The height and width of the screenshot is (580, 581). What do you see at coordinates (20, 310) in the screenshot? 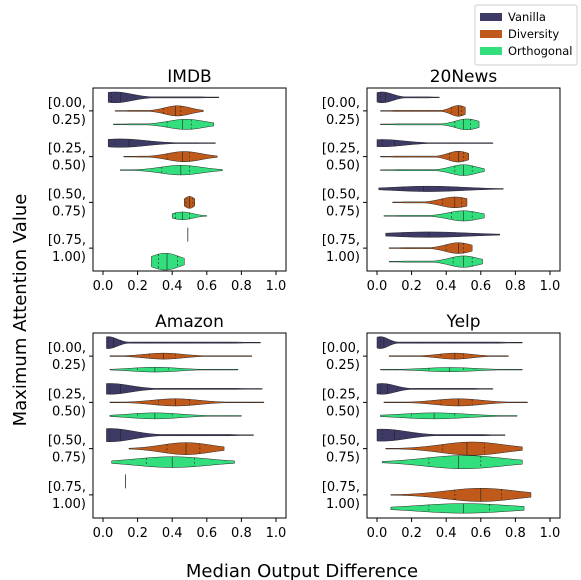
I see `y-axis-label: Maximum Attention Value` at bounding box center [20, 310].